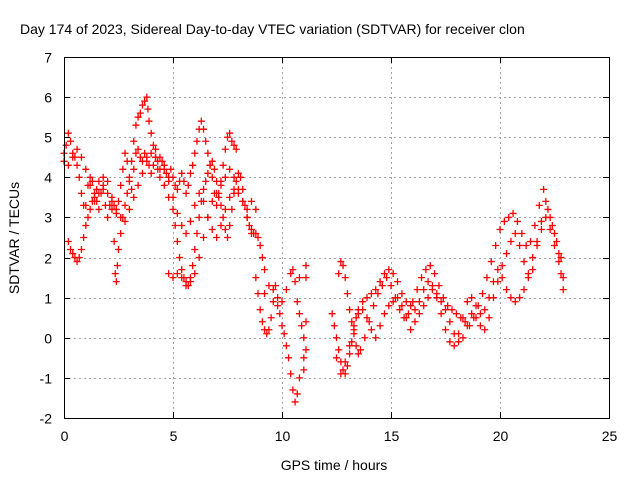 The image size is (640, 480). Describe the element at coordinates (46, 419) in the screenshot. I see `y-tick-label: -2` at that location.